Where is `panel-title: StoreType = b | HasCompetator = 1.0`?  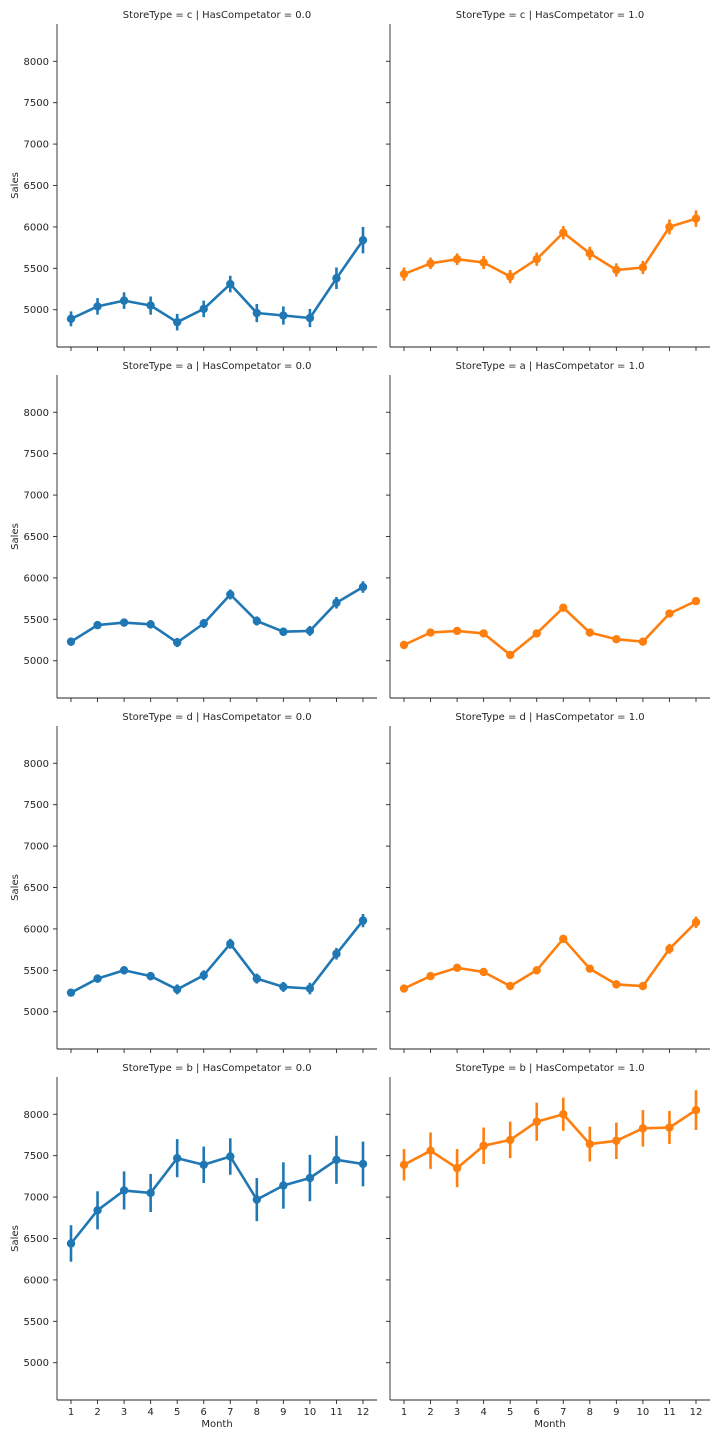 panel-title: StoreType = b | HasCompetator = 1.0 is located at coordinates (549, 1068).